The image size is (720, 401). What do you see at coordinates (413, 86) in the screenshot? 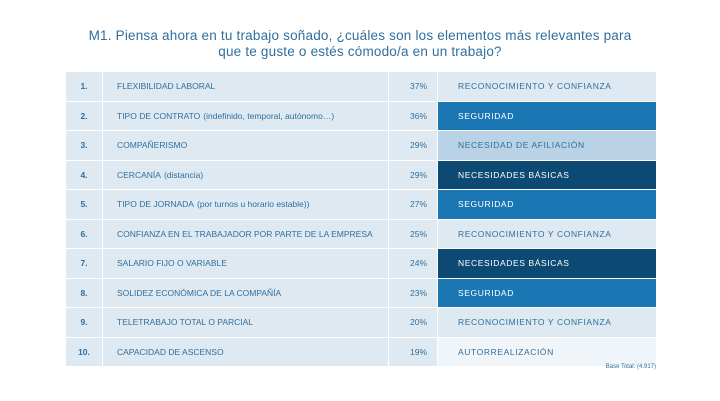
I see `percentage-value: 37%` at bounding box center [413, 86].